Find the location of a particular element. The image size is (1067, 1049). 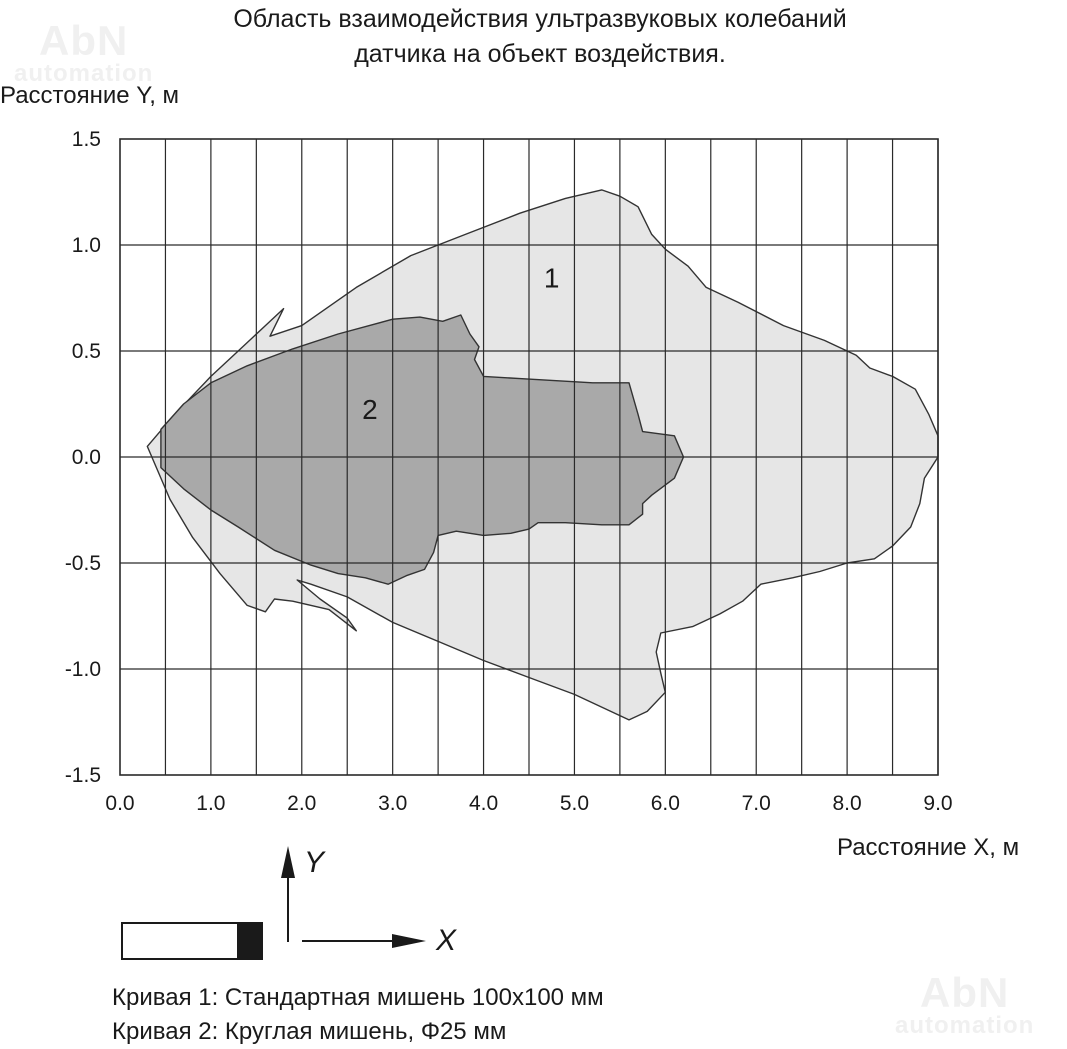

watermark-bottom-line2: automation is located at coordinates (965, 1025).